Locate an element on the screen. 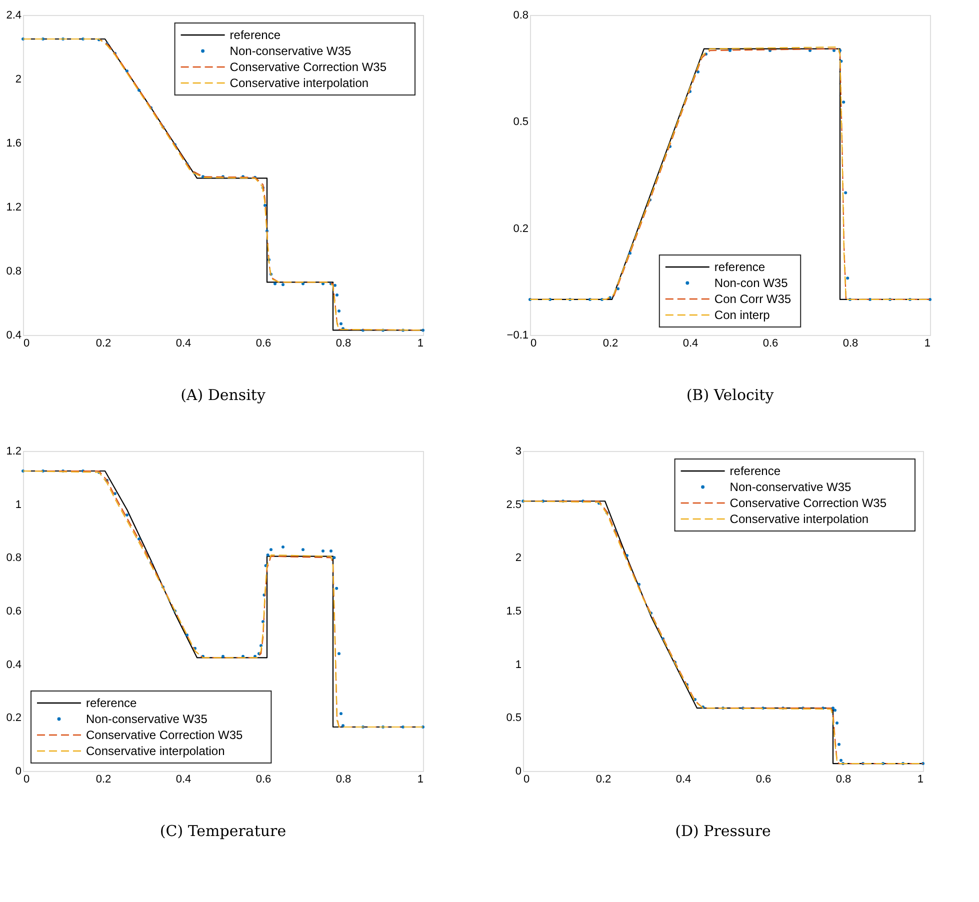 This screenshot has height=902, width=979. y-tick-label: 2.4 is located at coordinates (14, 16).